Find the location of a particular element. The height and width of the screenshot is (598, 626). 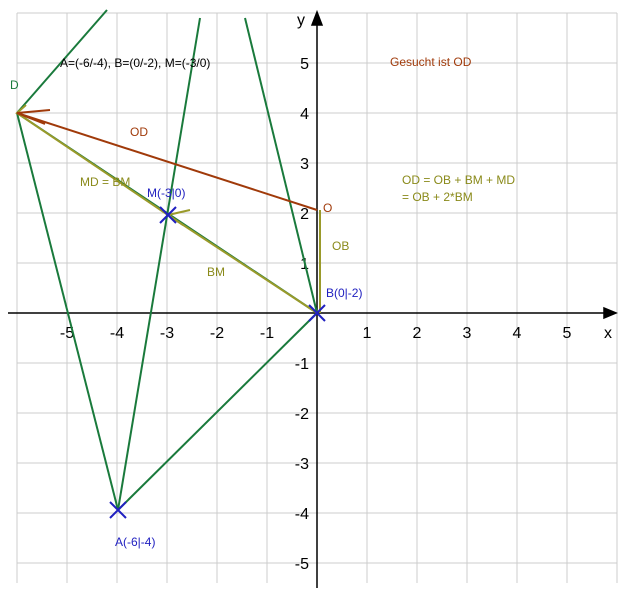

label: BM is located at coordinates (216, 272).